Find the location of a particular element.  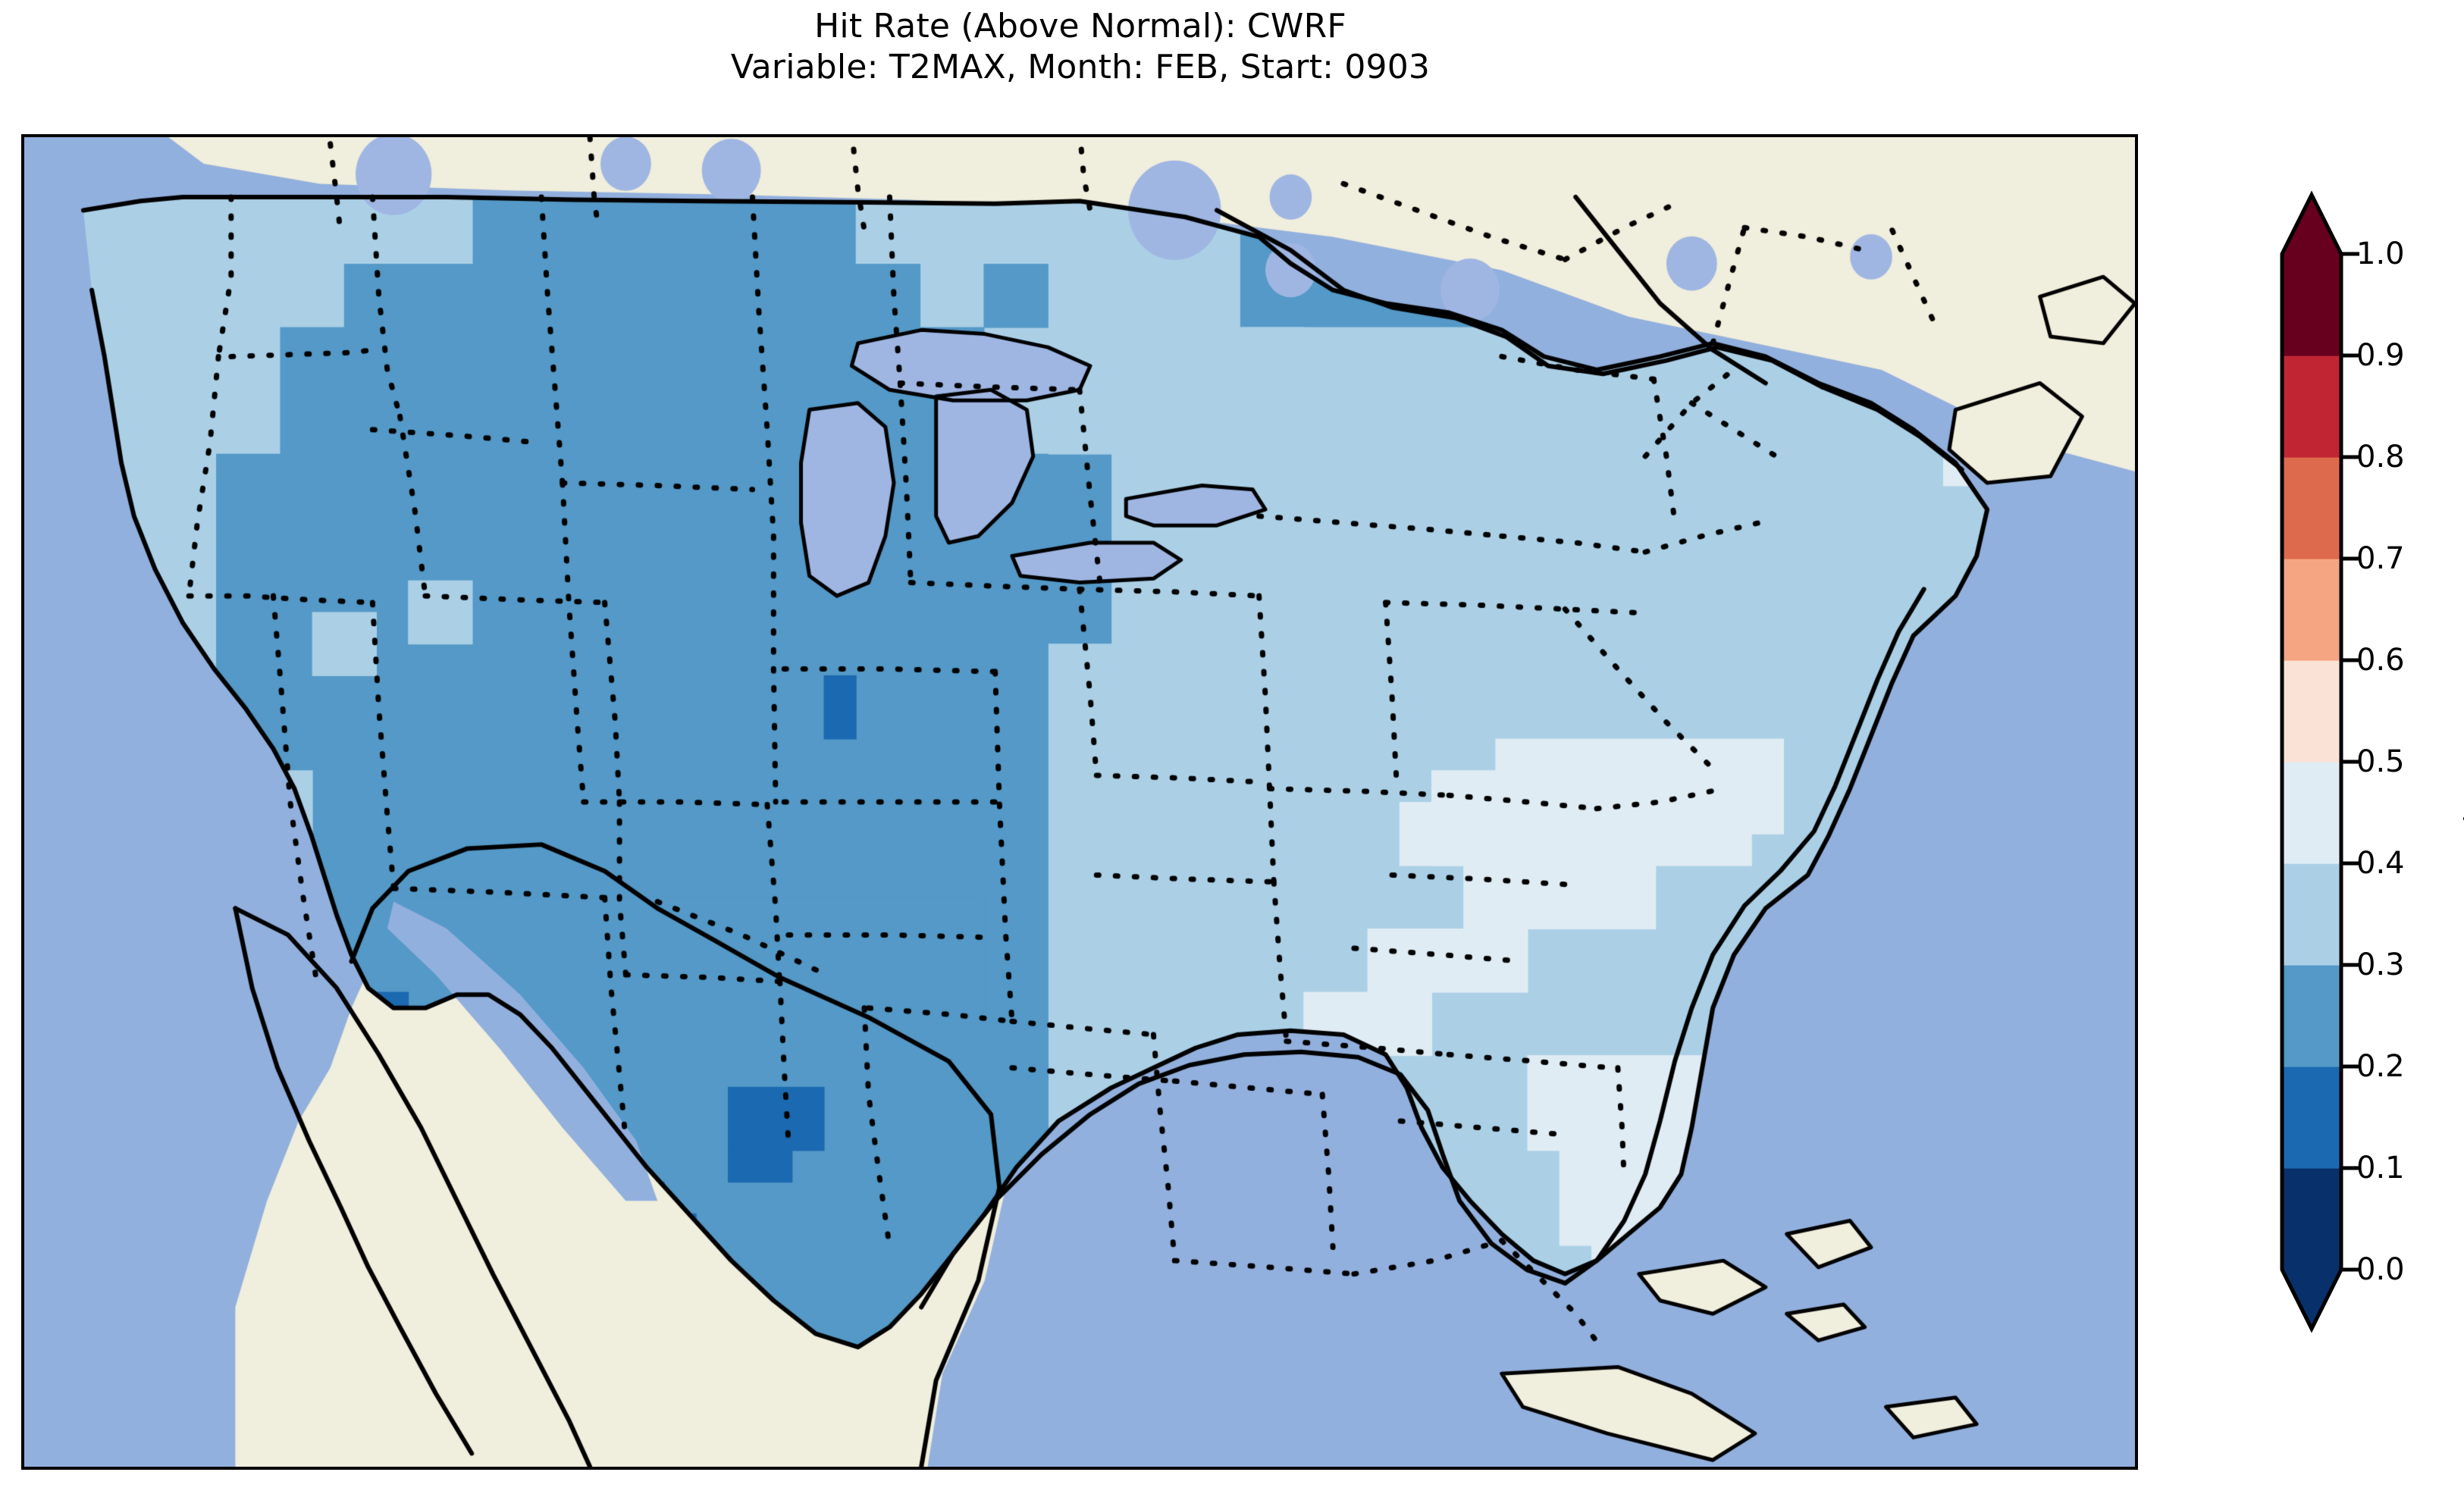

colorbar-tick-0-3: 0.3 is located at coordinates (2381, 964).